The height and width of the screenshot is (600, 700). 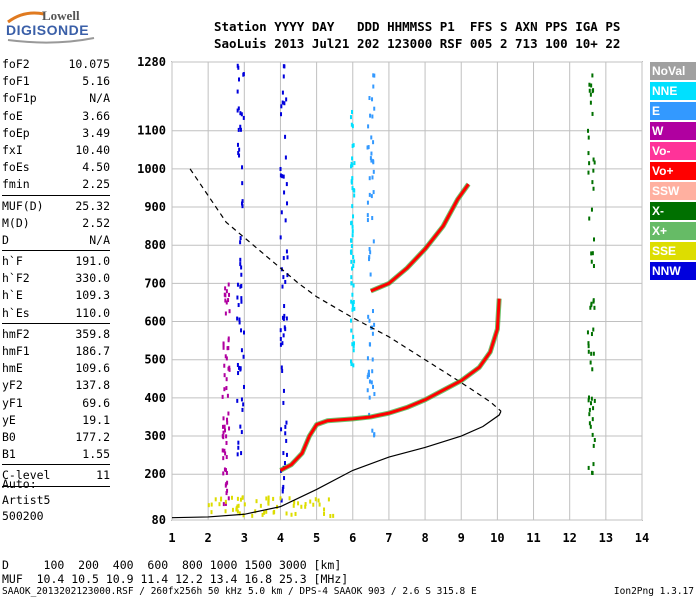 I want to click on x-tick-label: 5, so click(x=316, y=538).